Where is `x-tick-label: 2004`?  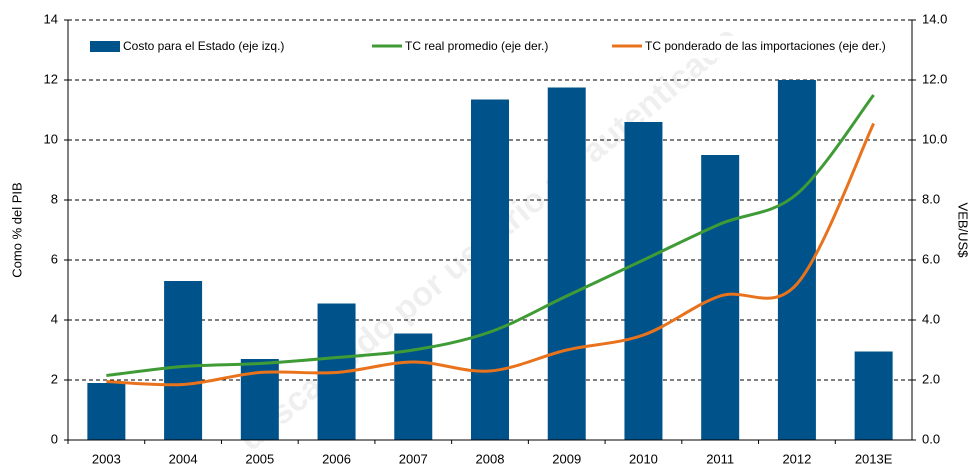
x-tick-label: 2004 is located at coordinates (183, 458).